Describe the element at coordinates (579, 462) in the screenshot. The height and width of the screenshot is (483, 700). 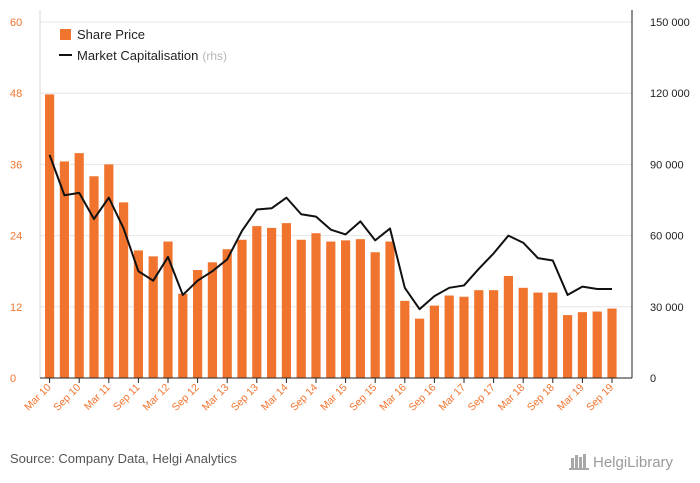
I see `library-logo-icon` at that location.